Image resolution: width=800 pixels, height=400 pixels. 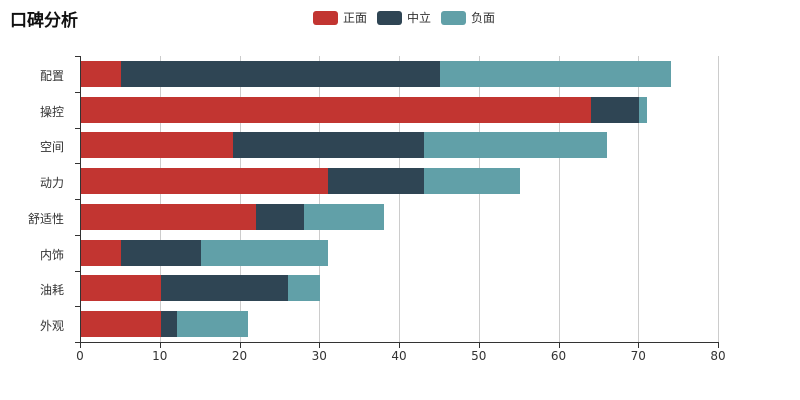 What do you see at coordinates (51, 75) in the screenshot?
I see `y-axis-label-配置: 配置` at bounding box center [51, 75].